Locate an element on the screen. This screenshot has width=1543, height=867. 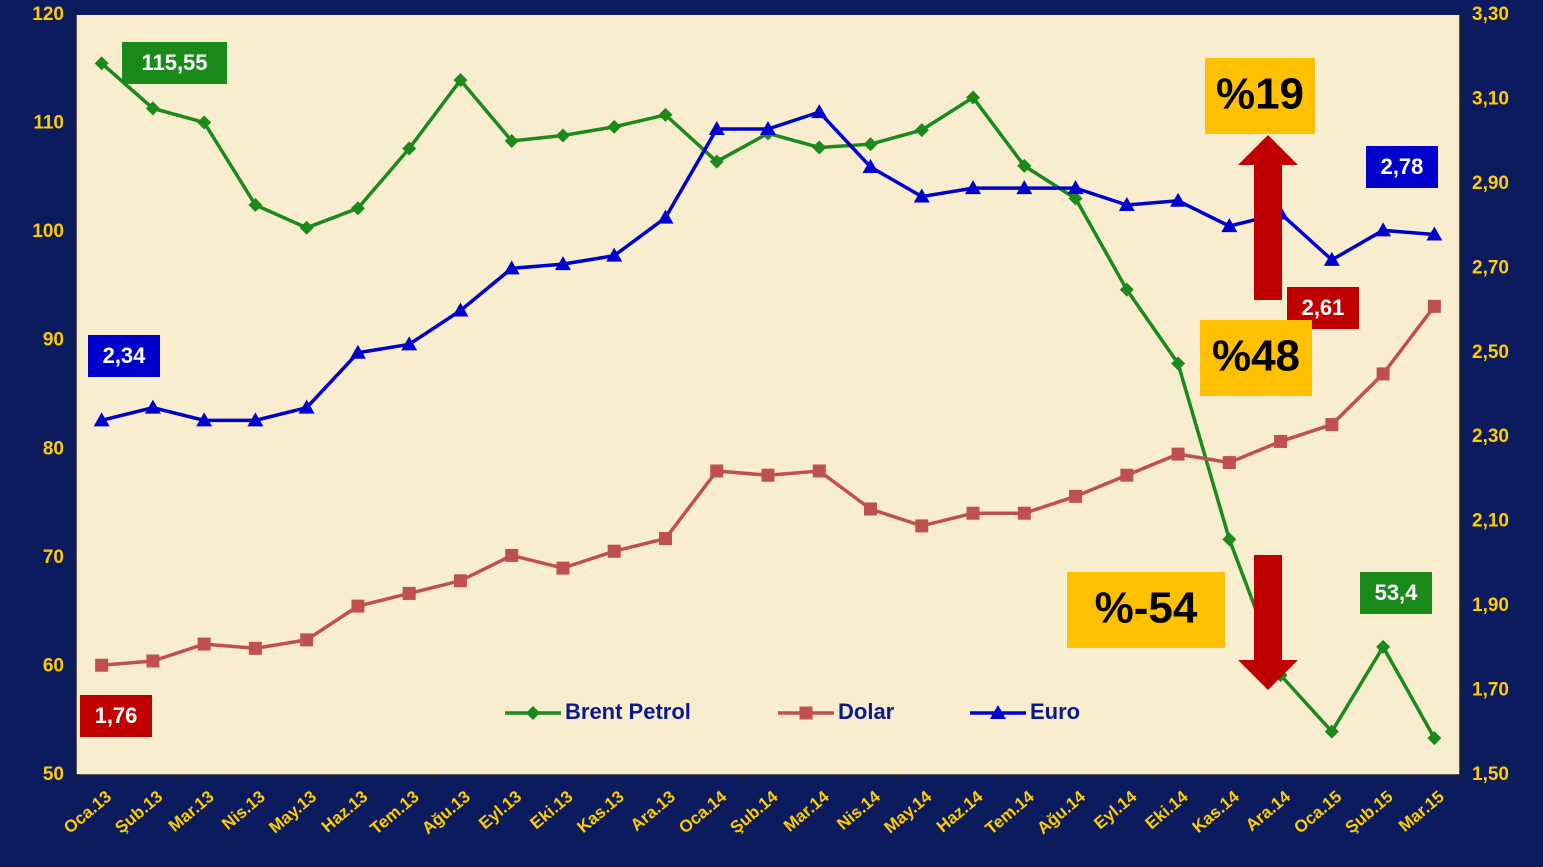
annotation-text: %19 is located at coordinates (1260, 94).